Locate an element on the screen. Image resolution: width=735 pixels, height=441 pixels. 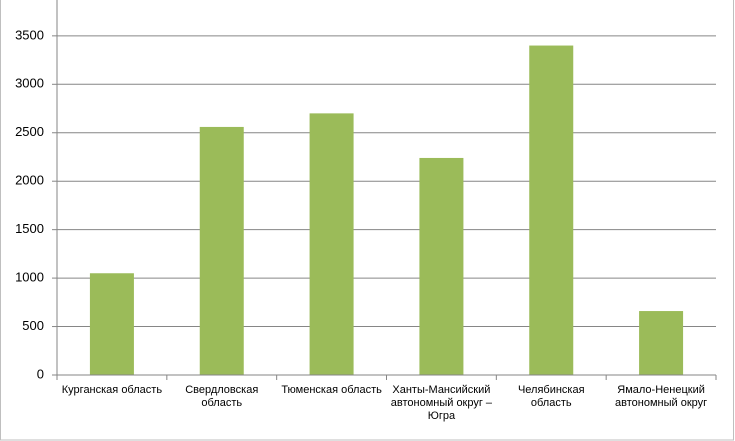
x-tick-label: Ямало-Ненецкий автономный округ is located at coordinates (661, 396).